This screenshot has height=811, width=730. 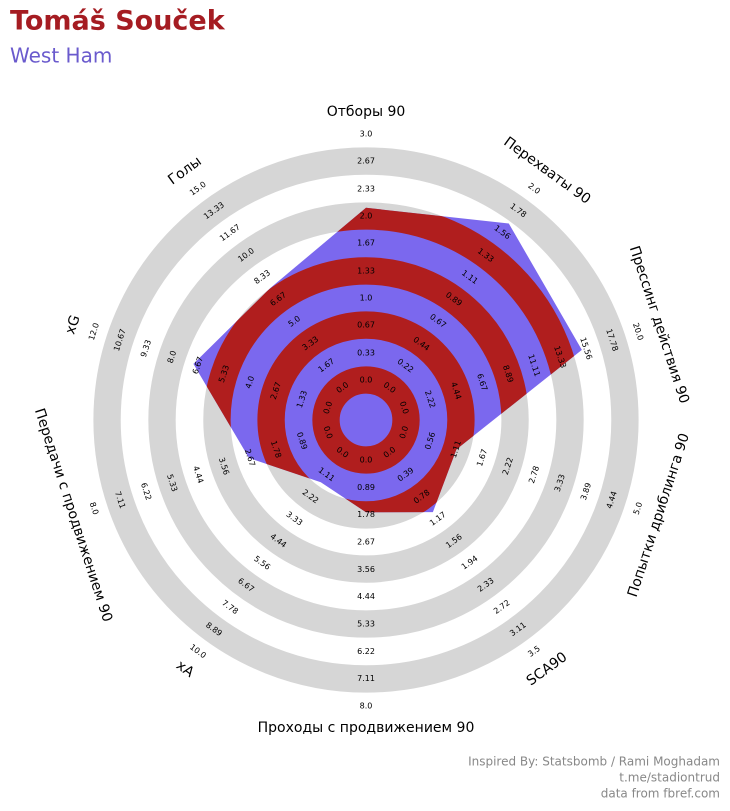 What do you see at coordinates (438, 519) in the screenshot?
I see `tick-label: 1.17` at bounding box center [438, 519].